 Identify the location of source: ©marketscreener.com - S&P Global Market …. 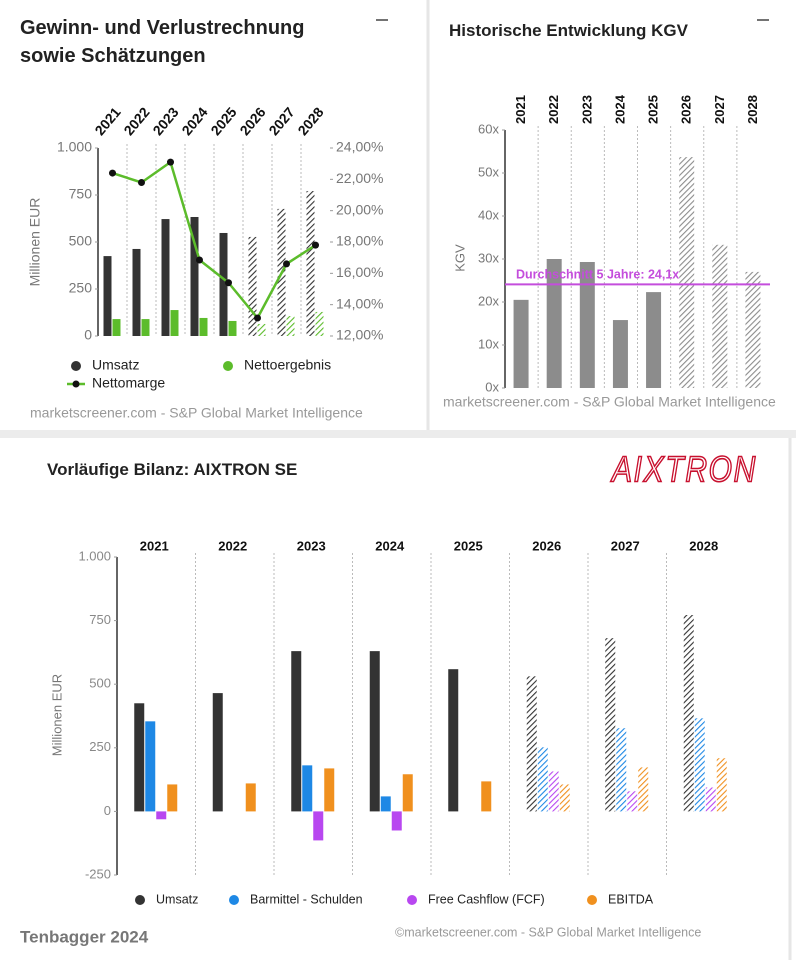
(548, 932).